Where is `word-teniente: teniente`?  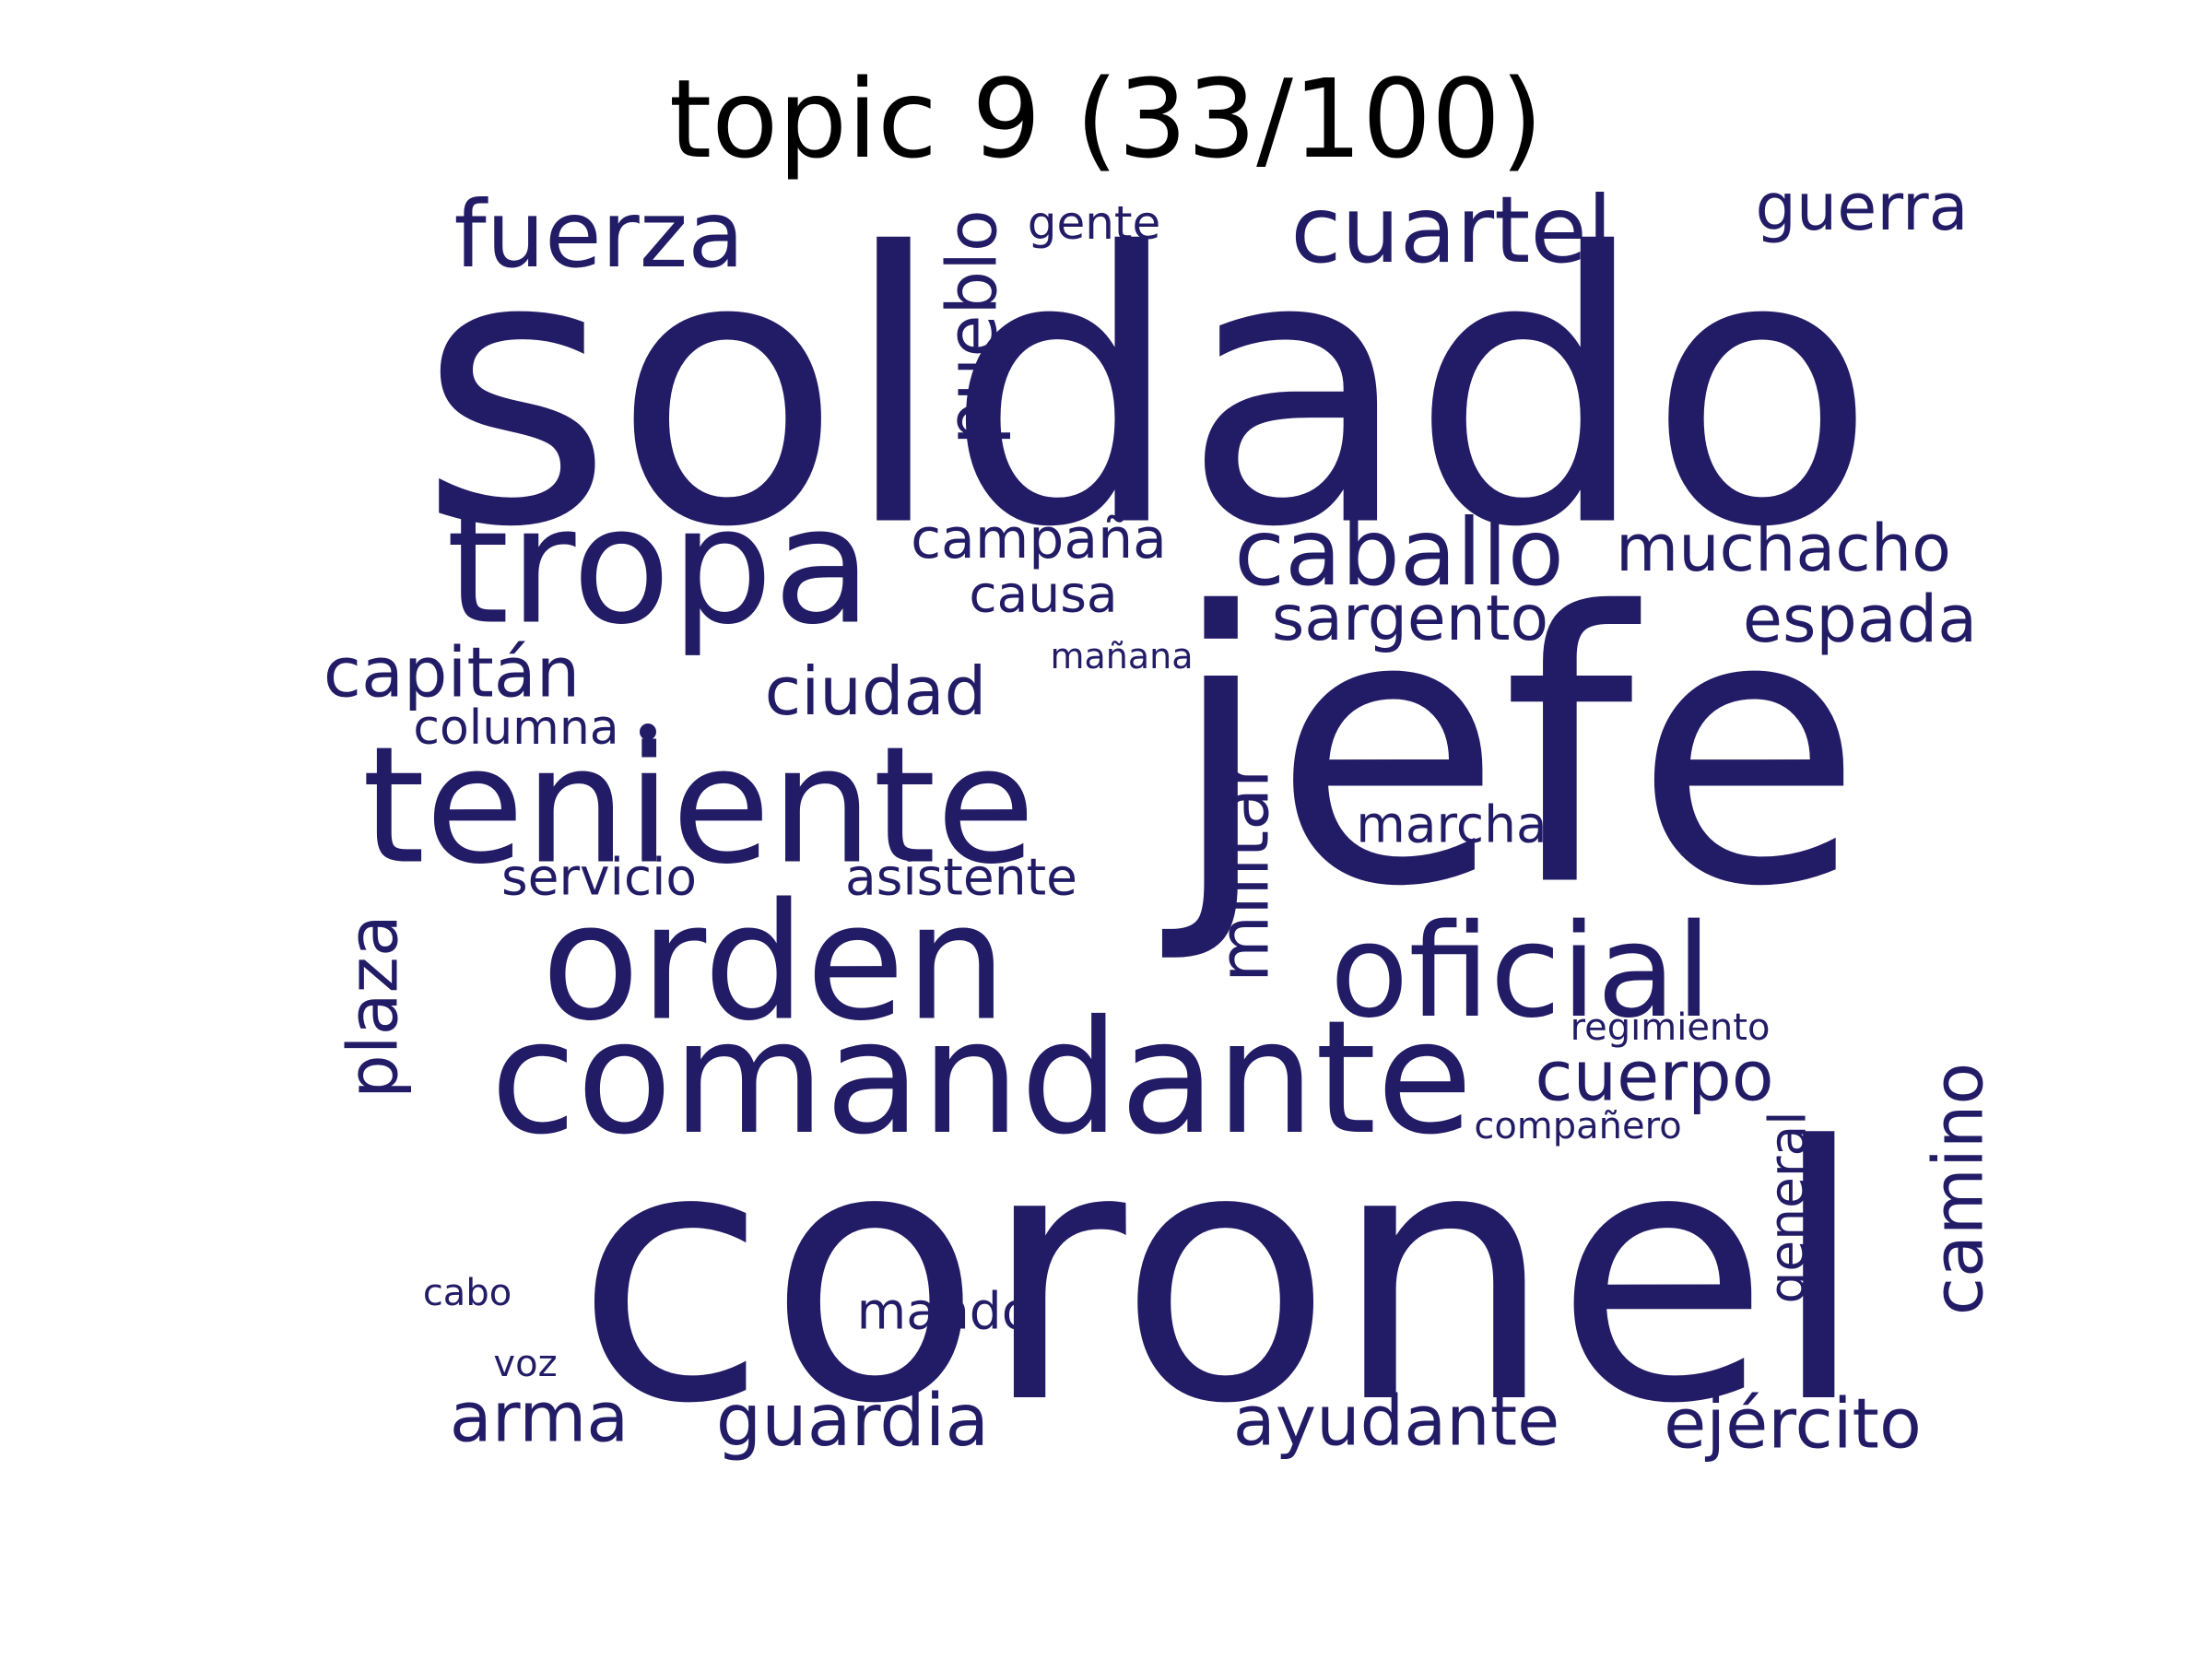
word-teniente: teniente is located at coordinates (698, 806).